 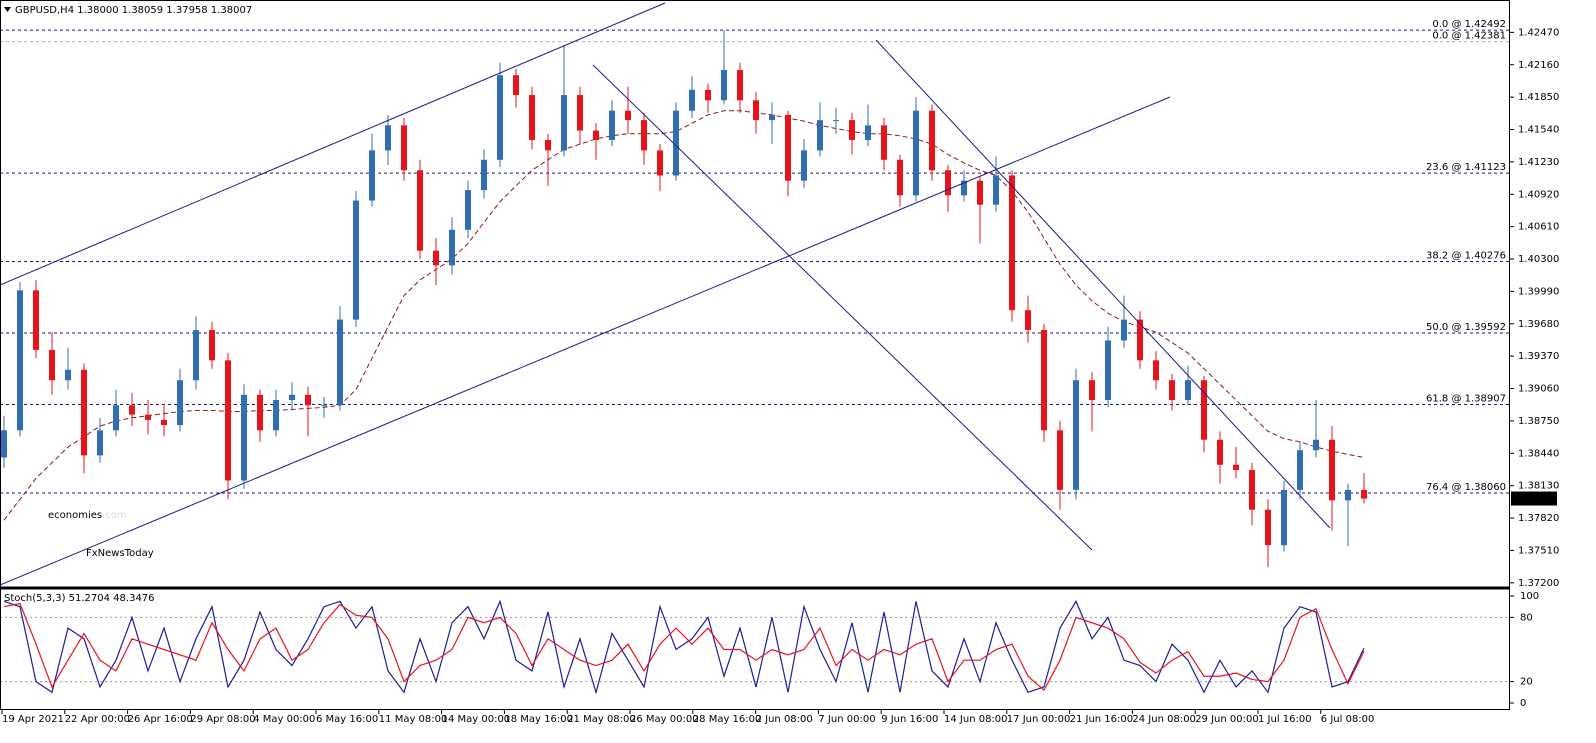 I want to click on y-tick-label: 1.38440, so click(x=1538, y=453).